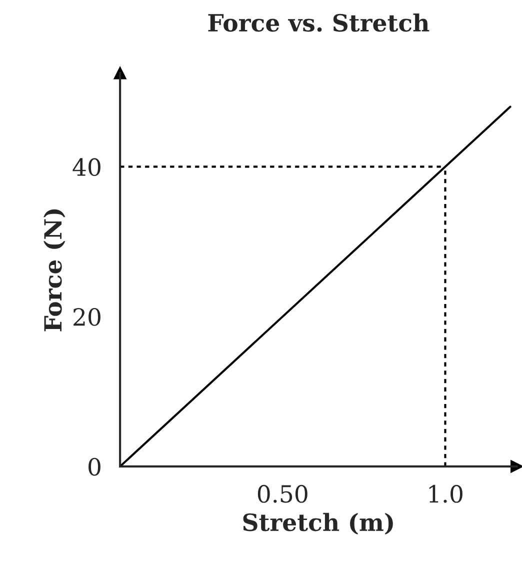  What do you see at coordinates (55, 270) in the screenshot?
I see `y-axis-title: Force (N)` at bounding box center [55, 270].